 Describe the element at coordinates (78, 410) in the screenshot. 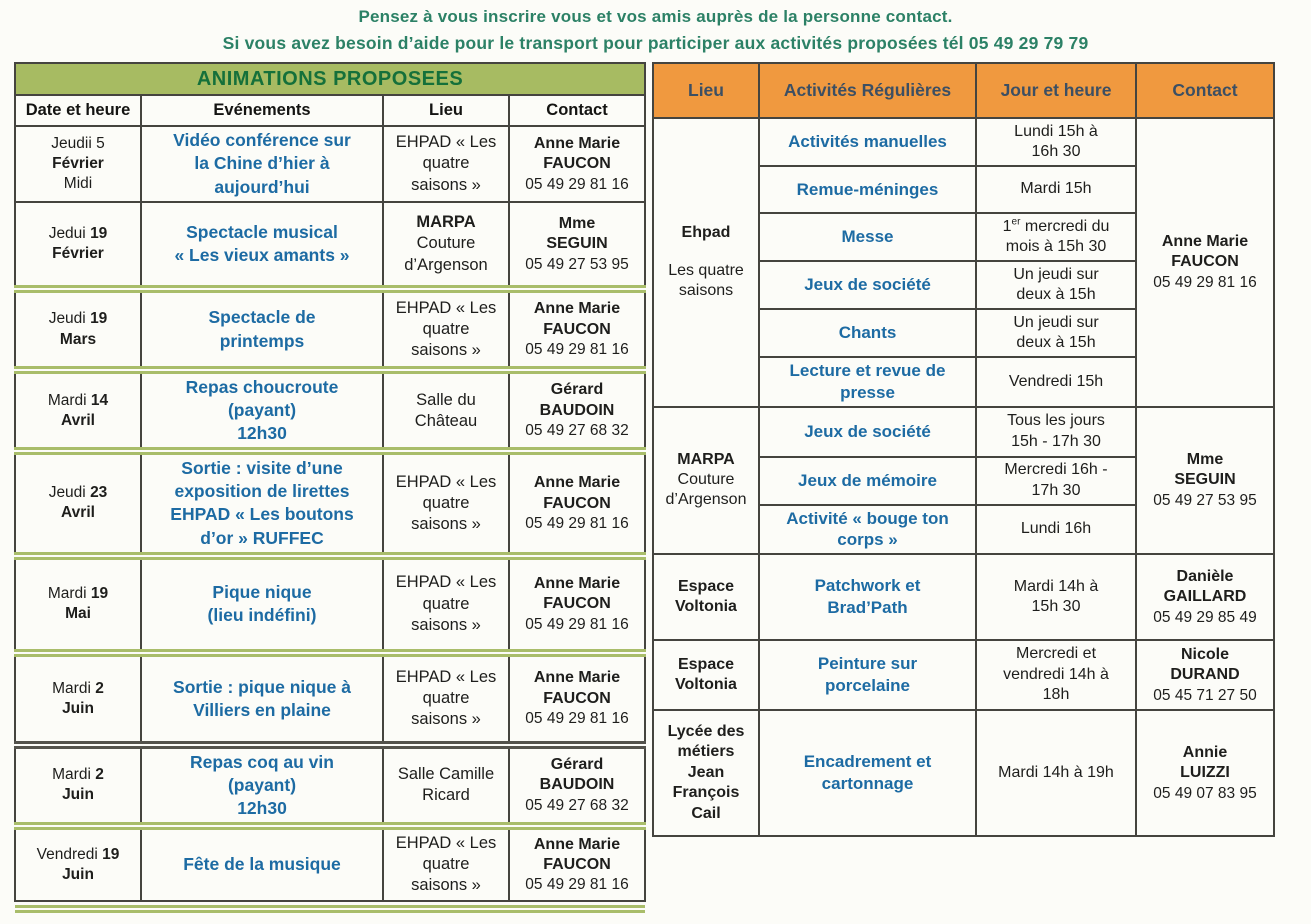

I see `date-cell: Mardi 14 Avril` at that location.